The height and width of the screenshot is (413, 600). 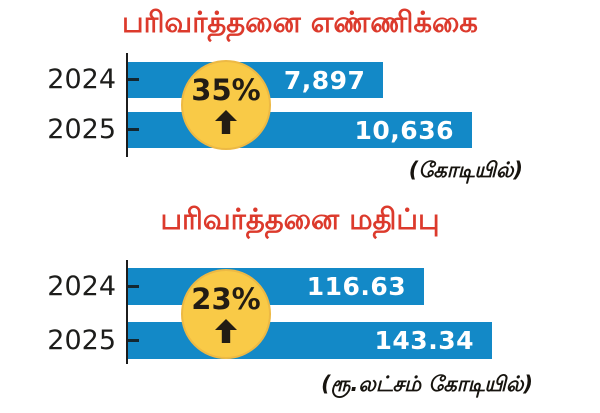 What do you see at coordinates (356, 286) in the screenshot?
I see `bar-value-2024: 116.63` at bounding box center [356, 286].